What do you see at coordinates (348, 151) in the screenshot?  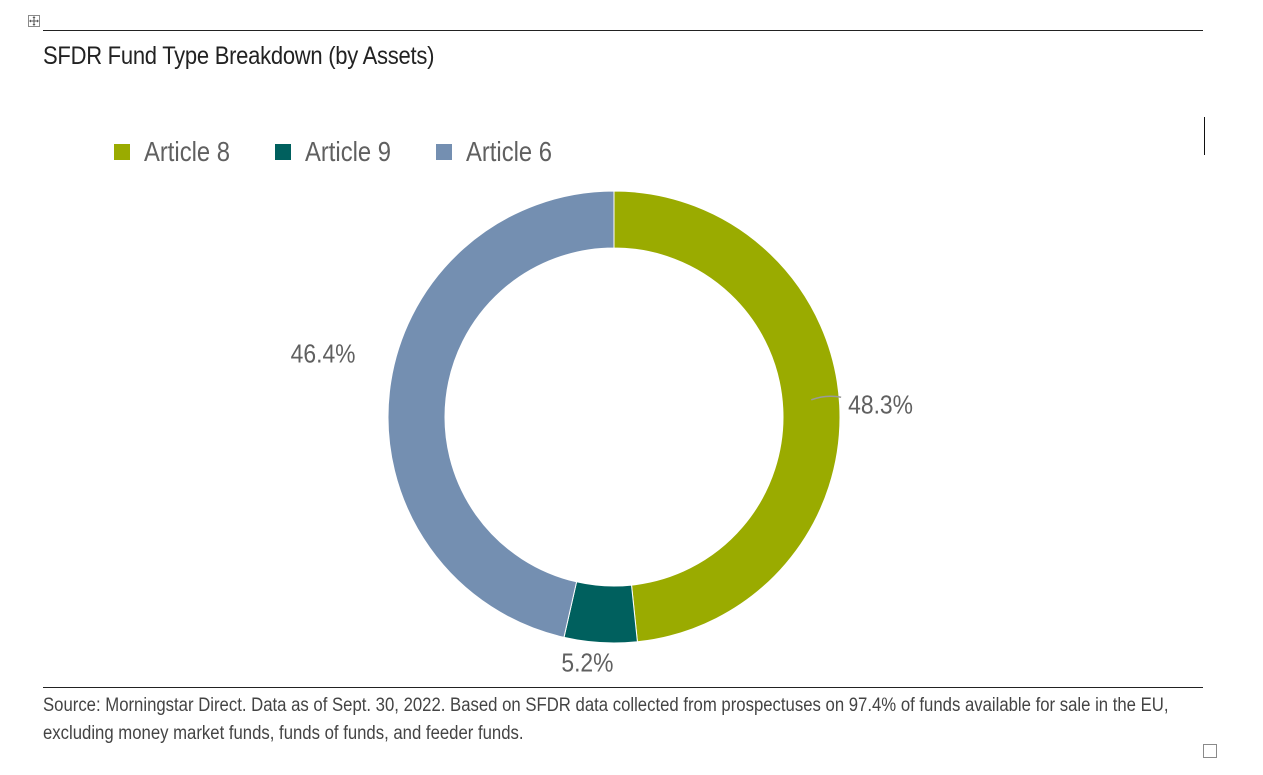 I see `legend-label-article-9: Article 9` at bounding box center [348, 151].